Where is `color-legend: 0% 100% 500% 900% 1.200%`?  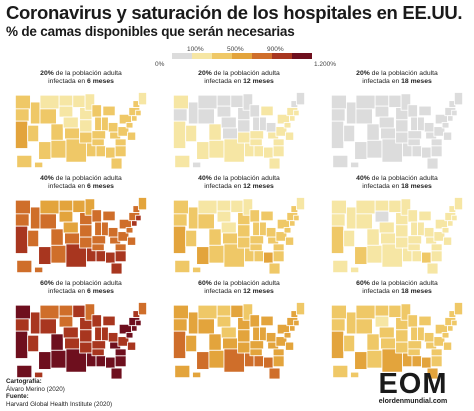
color-legend: 0% 100% 500% 900% 1.200% is located at coordinates (312, 57).